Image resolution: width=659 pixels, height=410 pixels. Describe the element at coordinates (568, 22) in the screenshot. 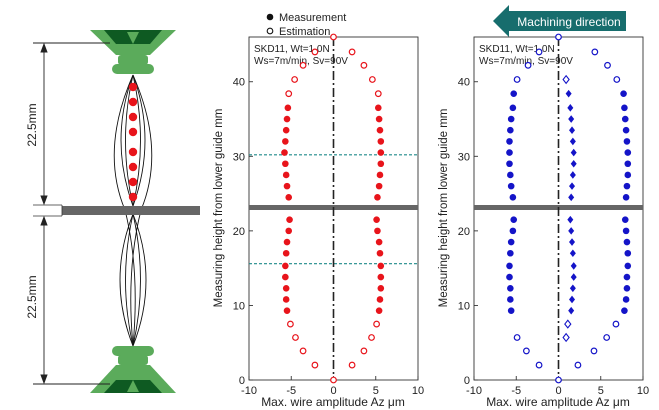

I see `machining-direction-label: Machining direction` at that location.